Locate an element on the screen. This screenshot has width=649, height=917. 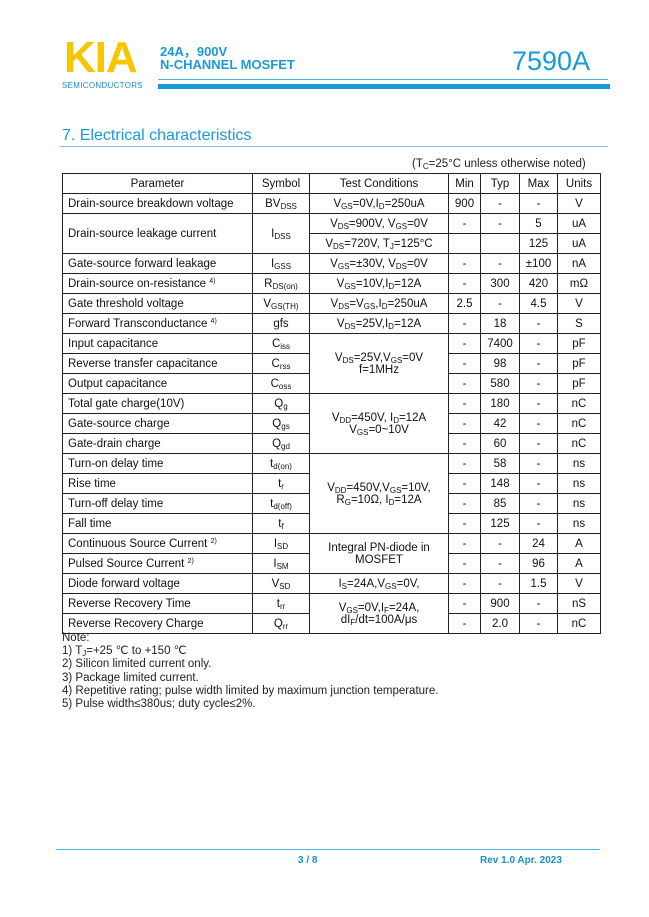
subscript: oss is located at coordinates (285, 386).